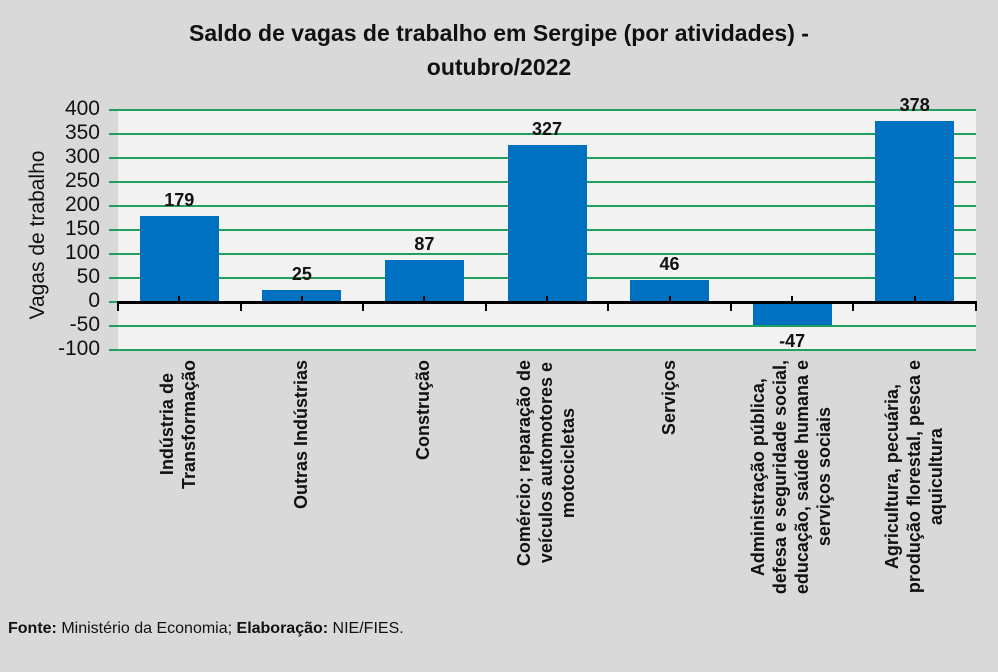 This screenshot has height=672, width=998. I want to click on category-label-text: Construção, so click(423, 410).